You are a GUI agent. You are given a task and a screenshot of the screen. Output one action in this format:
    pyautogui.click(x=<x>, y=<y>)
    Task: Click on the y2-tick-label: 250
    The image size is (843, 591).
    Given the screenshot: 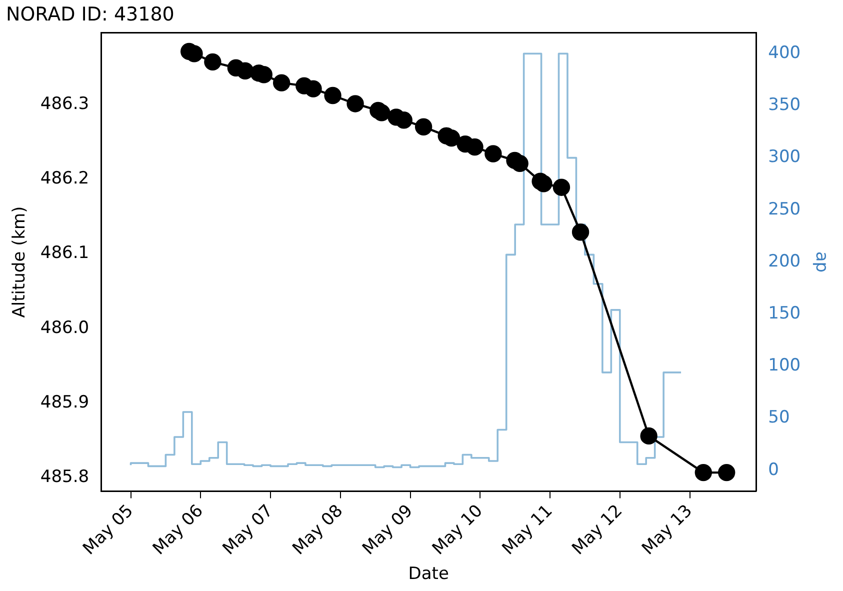 What is the action you would take?
    pyautogui.click(x=784, y=209)
    